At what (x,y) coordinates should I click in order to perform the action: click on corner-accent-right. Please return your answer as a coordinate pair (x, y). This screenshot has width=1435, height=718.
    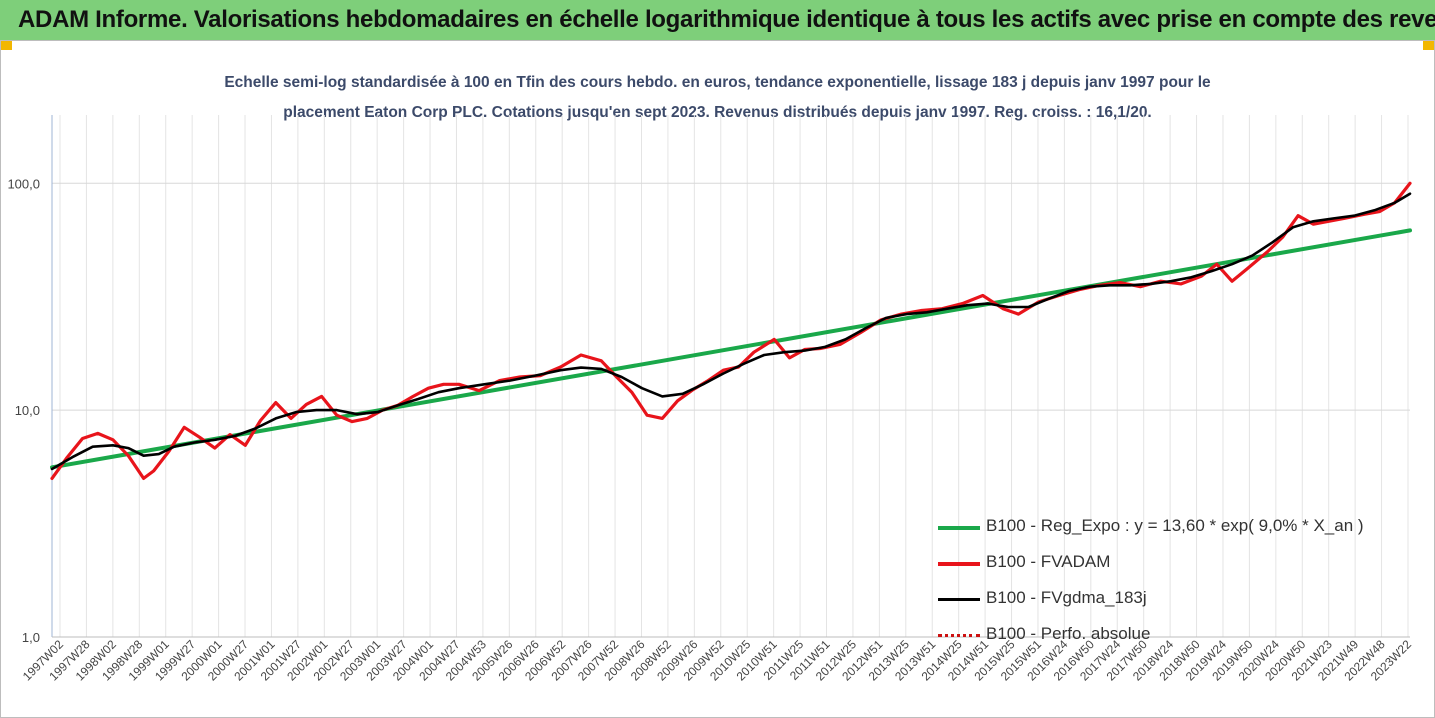
    Looking at the image, I should click on (1429, 45).